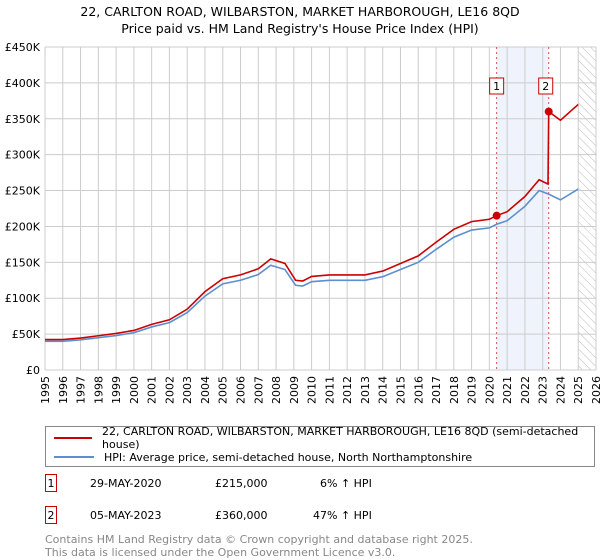 The width and height of the screenshot is (600, 560). I want to click on x-tick-label: 2004, so click(205, 390).